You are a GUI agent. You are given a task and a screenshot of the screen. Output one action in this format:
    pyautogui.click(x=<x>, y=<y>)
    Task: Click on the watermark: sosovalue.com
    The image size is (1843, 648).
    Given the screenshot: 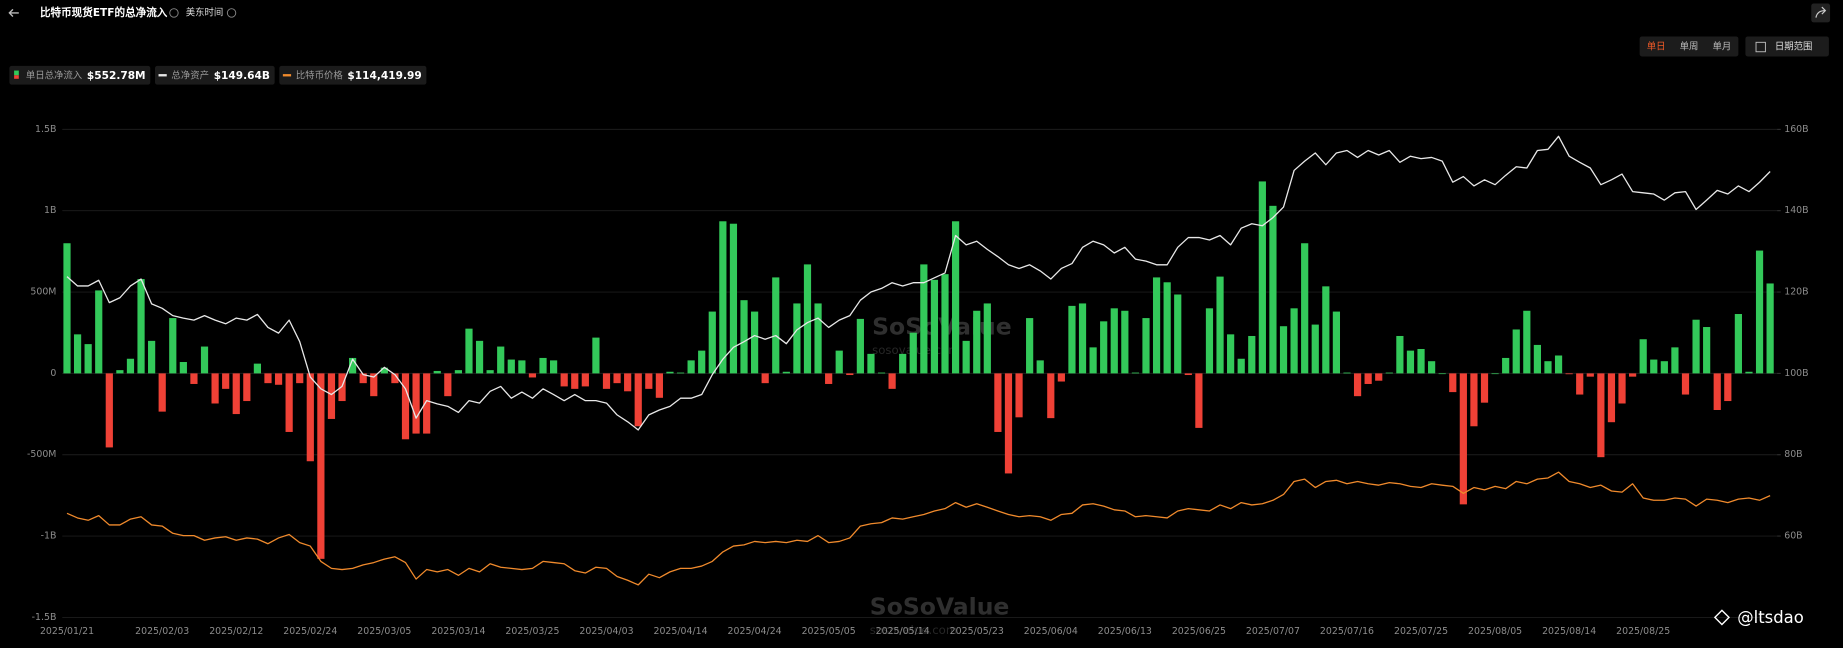 What is the action you would take?
    pyautogui.click(x=914, y=630)
    